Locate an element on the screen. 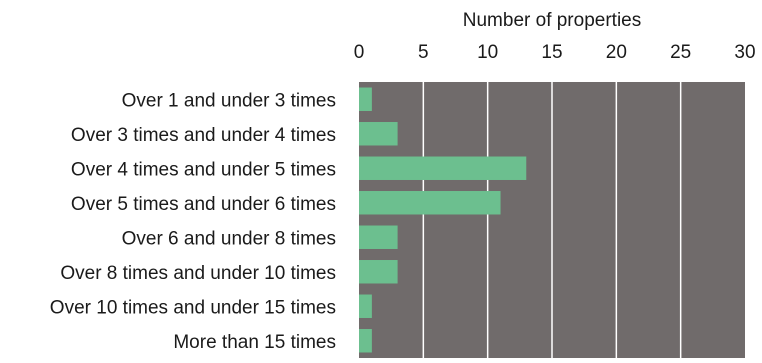  category-label: Over 1 and under 3 times is located at coordinates (229, 100).